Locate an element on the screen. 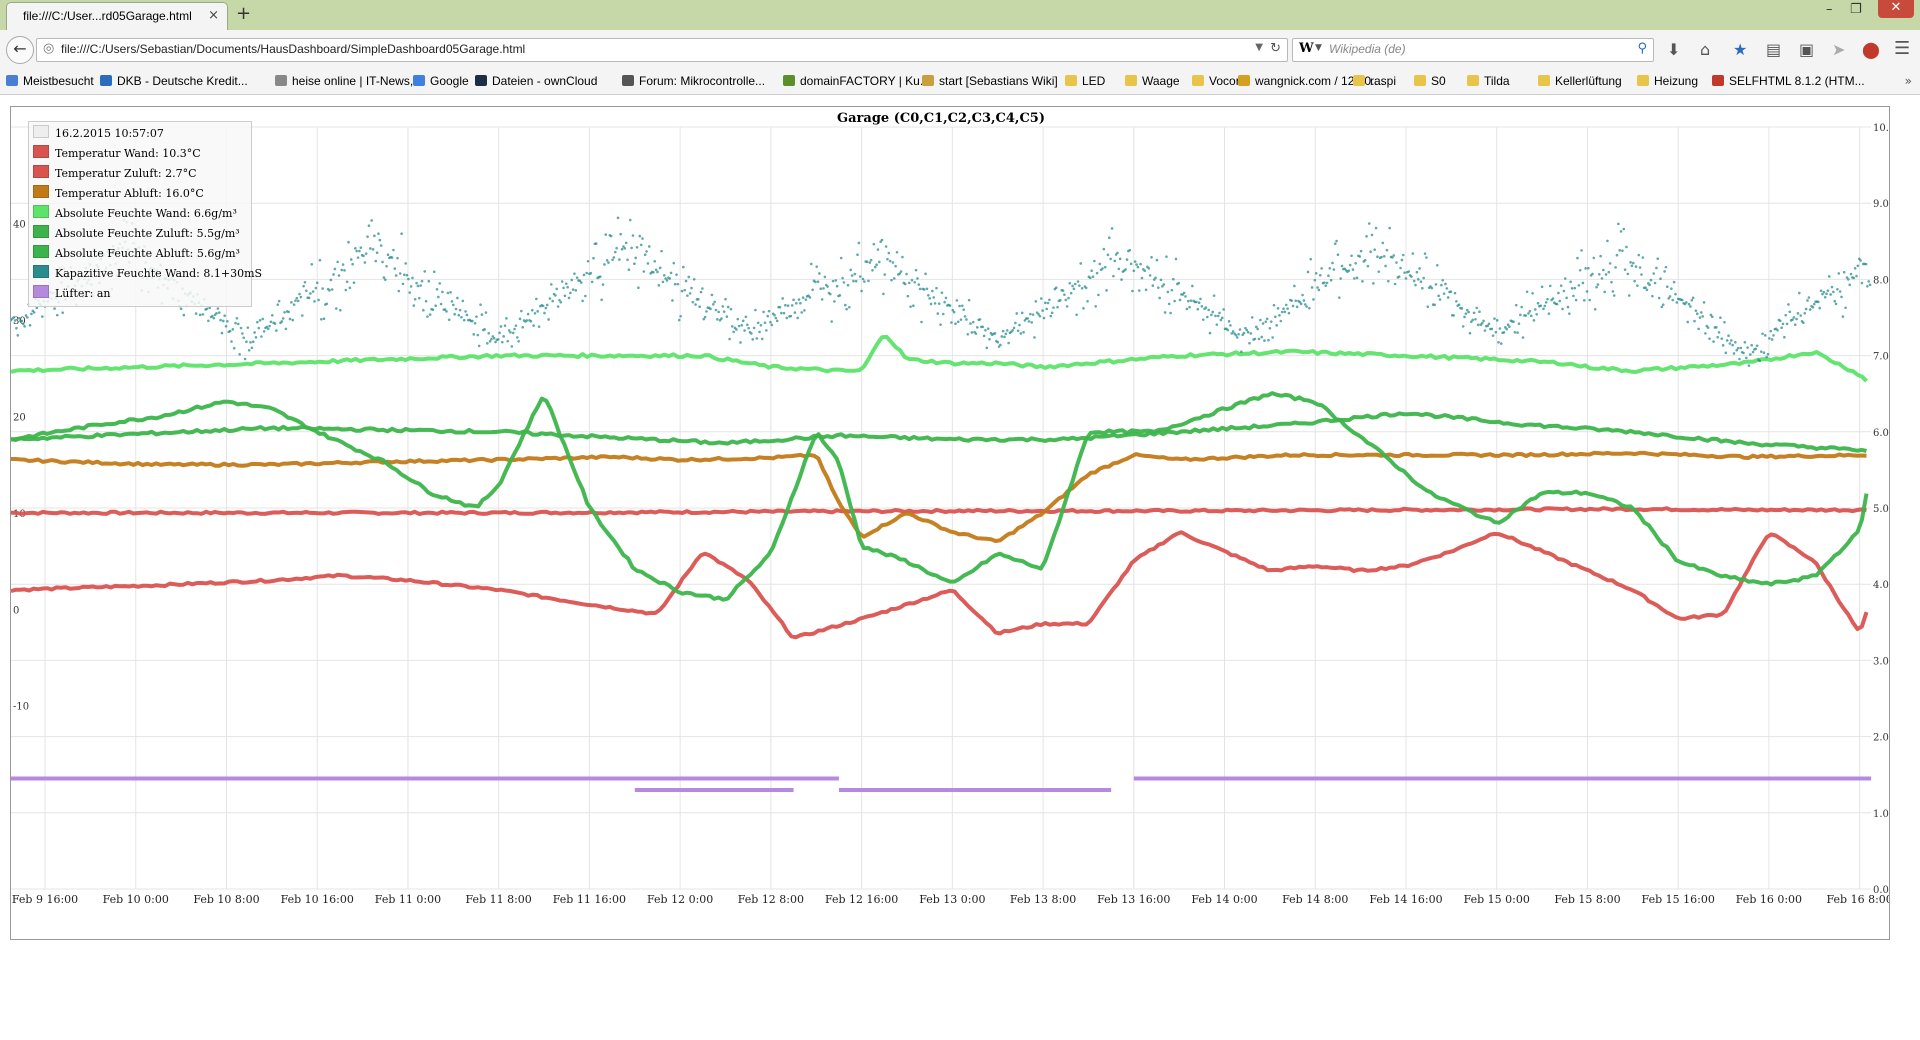 This screenshot has height=1040, width=1920. home-icon: ⌂ is located at coordinates (1705, 49).